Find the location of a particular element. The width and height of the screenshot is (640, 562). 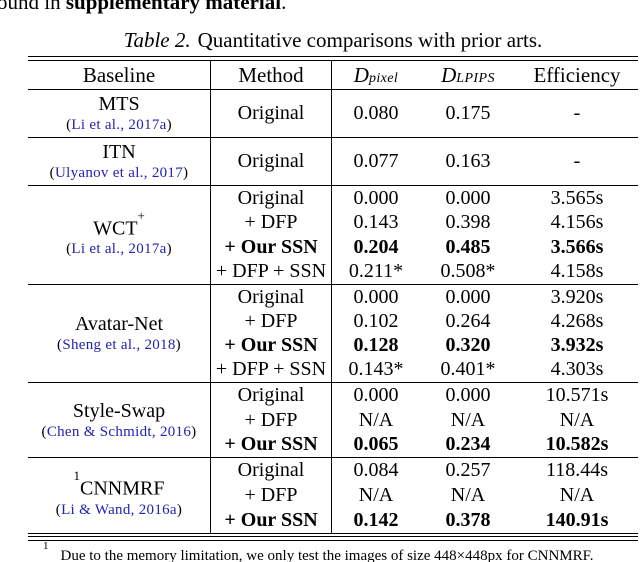

data-row: 0.084 0.257 118.44s is located at coordinates (485, 470).